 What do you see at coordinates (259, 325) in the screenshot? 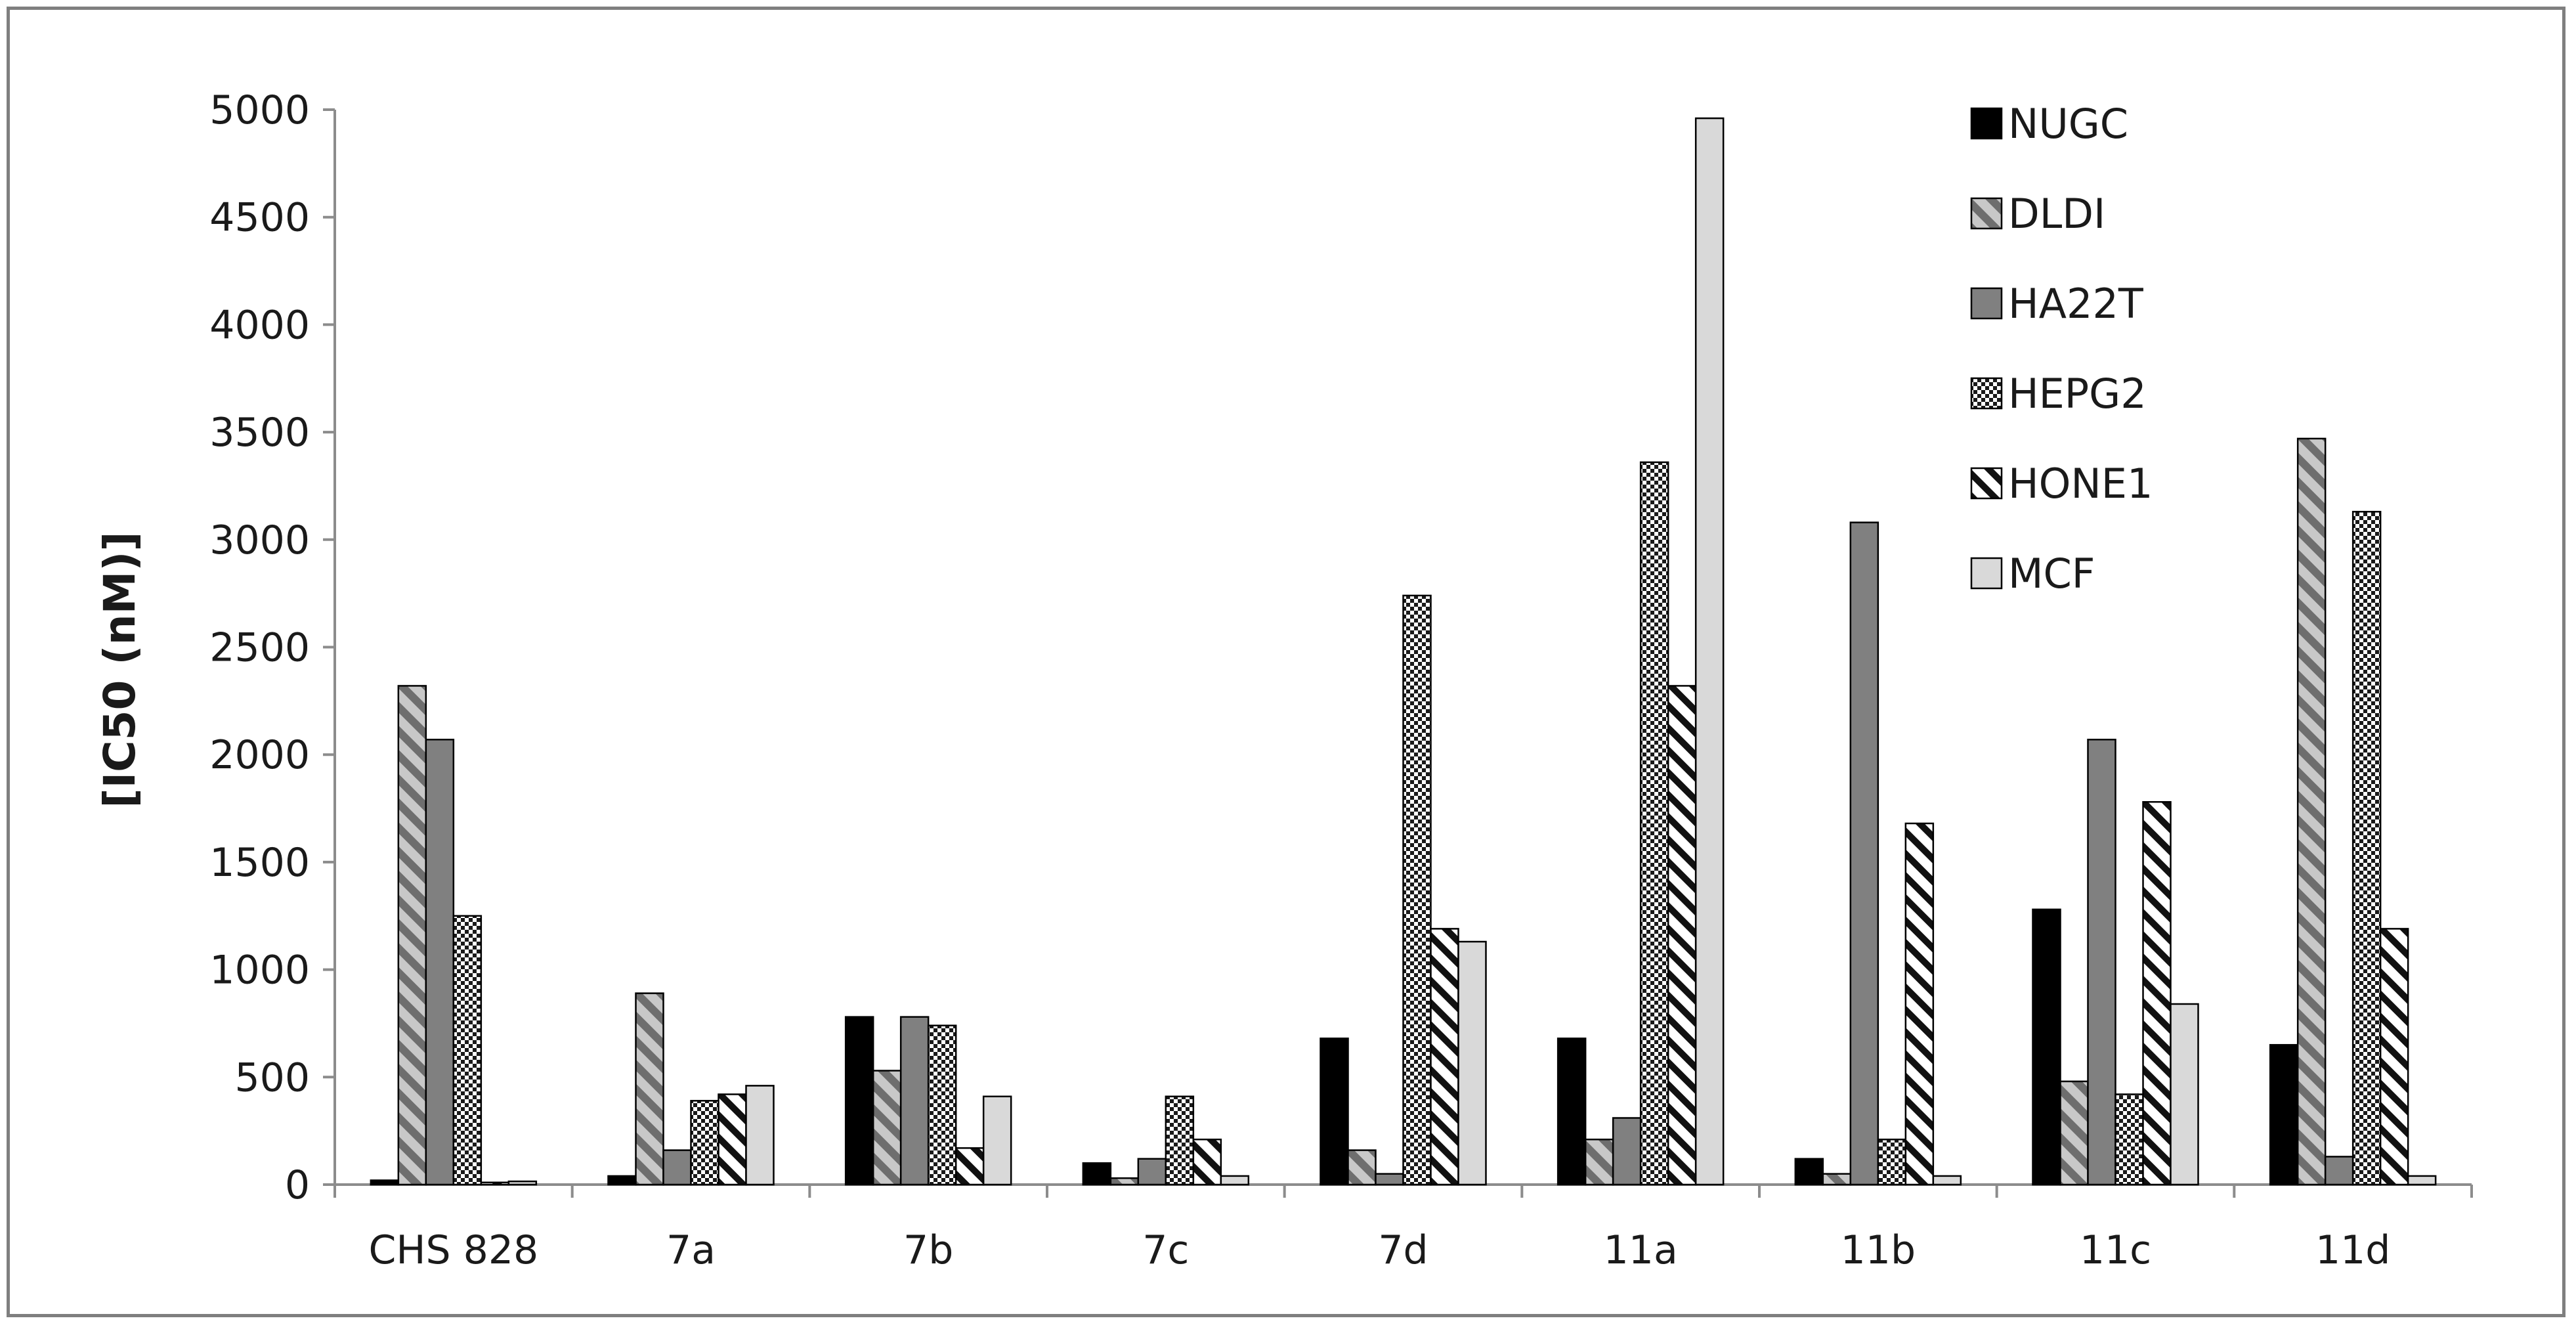
I see `y-tick-label: 4000` at bounding box center [259, 325].